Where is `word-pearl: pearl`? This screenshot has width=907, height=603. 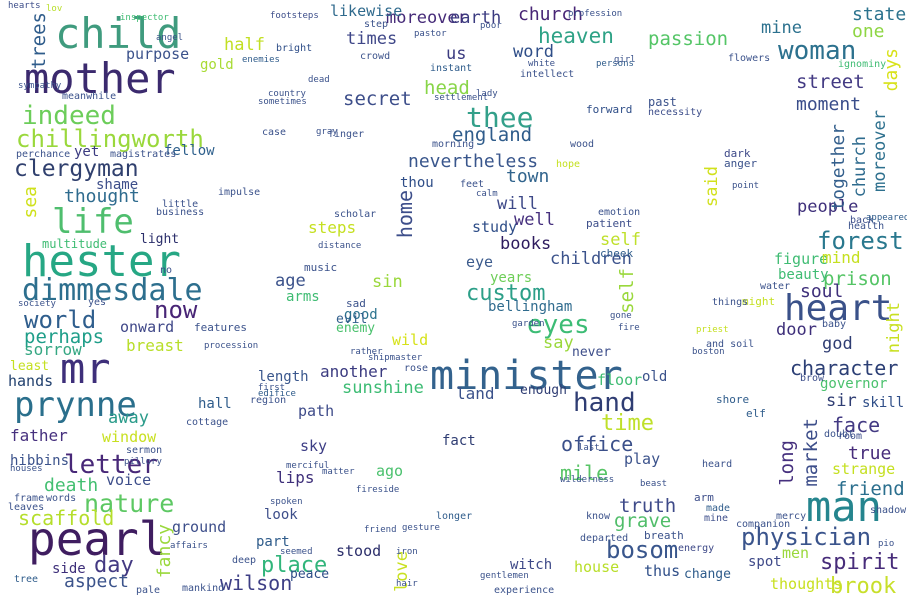
word-pearl: pearl is located at coordinates (97, 539).